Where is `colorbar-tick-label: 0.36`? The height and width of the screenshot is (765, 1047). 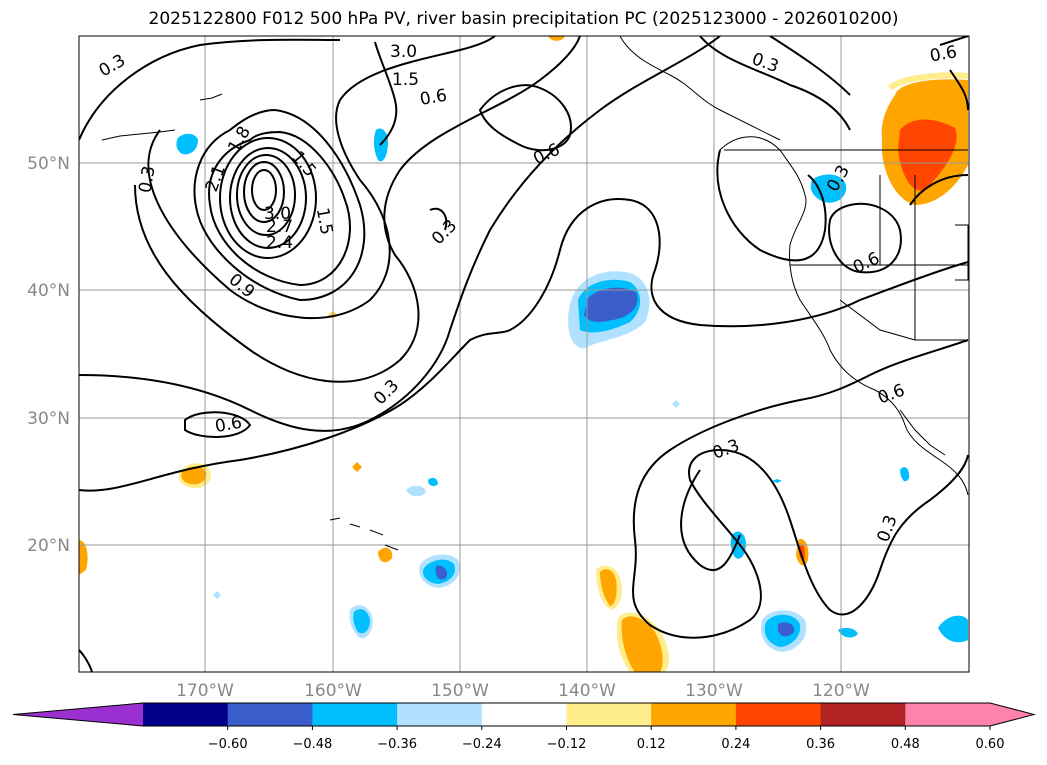
colorbar-tick-label: 0.36 is located at coordinates (820, 744).